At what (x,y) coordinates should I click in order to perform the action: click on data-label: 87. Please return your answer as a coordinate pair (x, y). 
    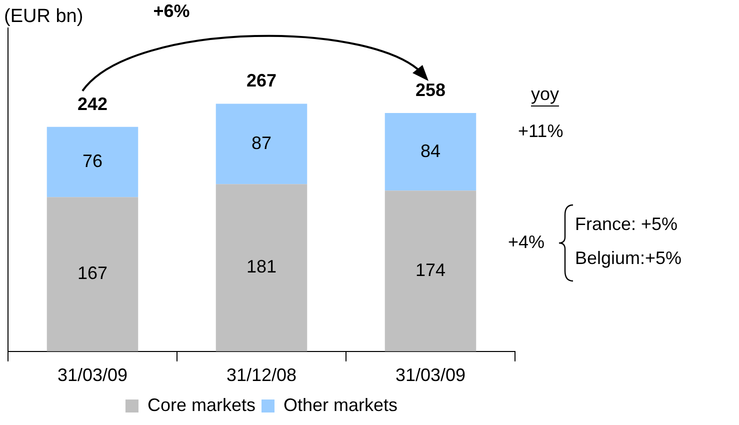
    Looking at the image, I should click on (261, 142).